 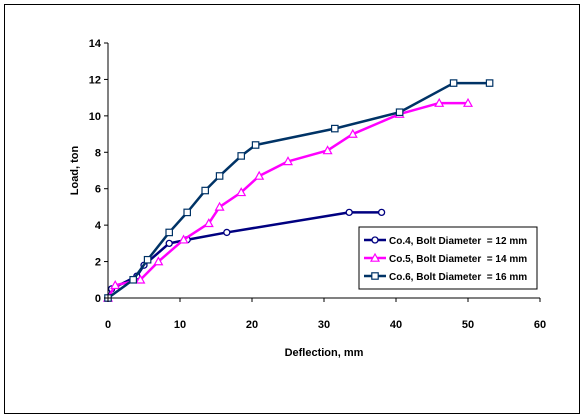 I want to click on y-tick-label: 2, so click(x=98, y=263).